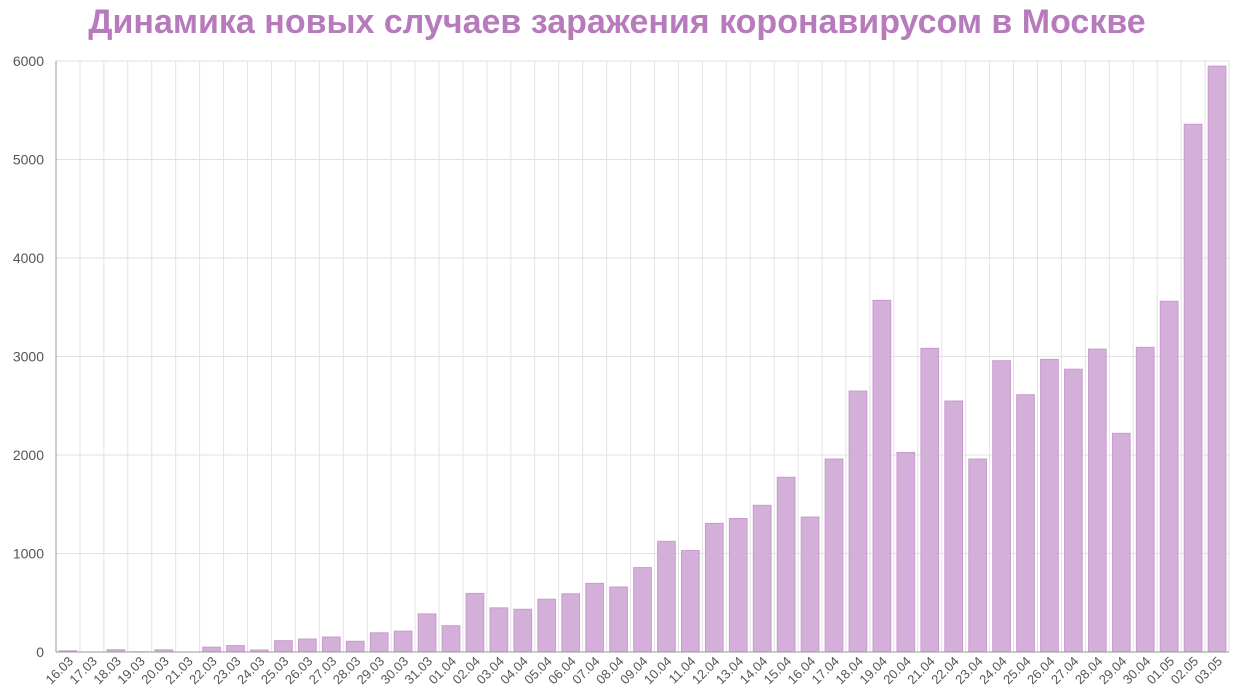 The image size is (1234, 700). Describe the element at coordinates (403, 641) in the screenshot. I see `bar-30.03` at that location.